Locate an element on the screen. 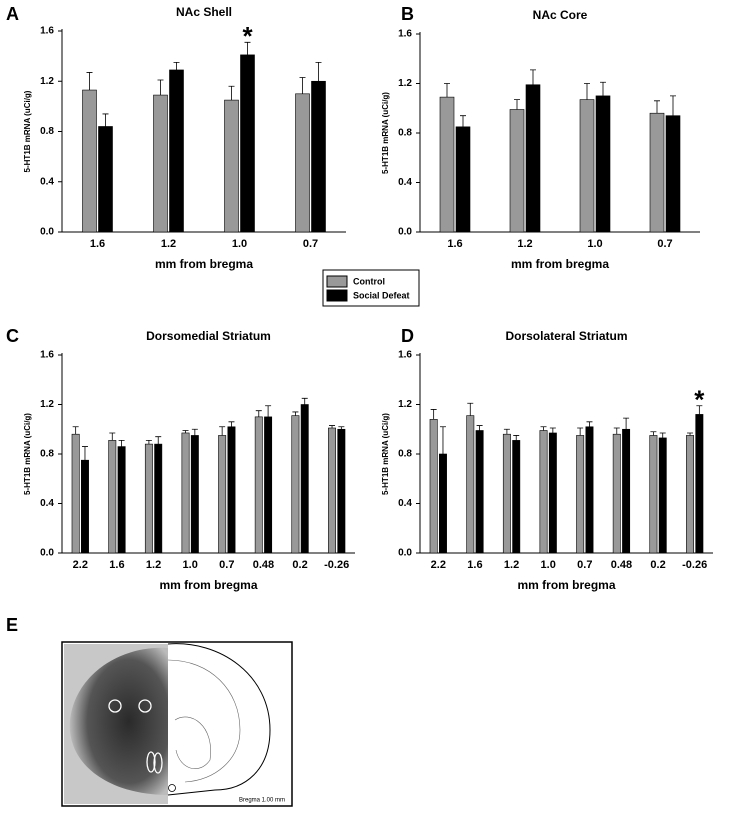 The image size is (751, 819). y-axis-label: 5-HT1B mRNA (uCi/g) is located at coordinates (385, 454).